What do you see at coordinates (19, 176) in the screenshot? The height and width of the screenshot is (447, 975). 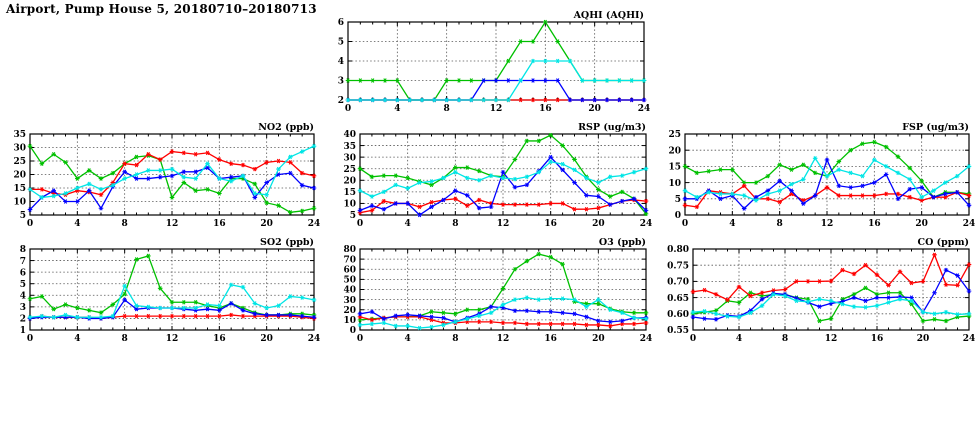 I see `y-tick-label: 20` at bounding box center [19, 176].